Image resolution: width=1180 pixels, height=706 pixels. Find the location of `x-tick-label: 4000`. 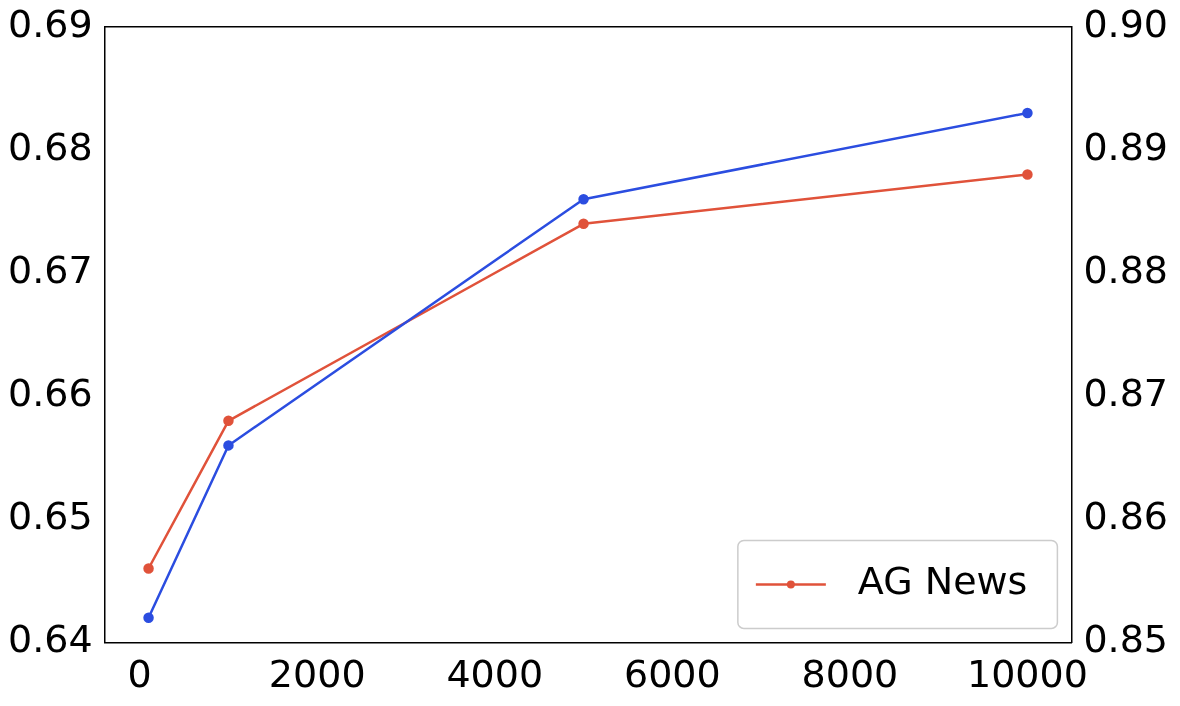

x-tick-label: 4000 is located at coordinates (495, 674).